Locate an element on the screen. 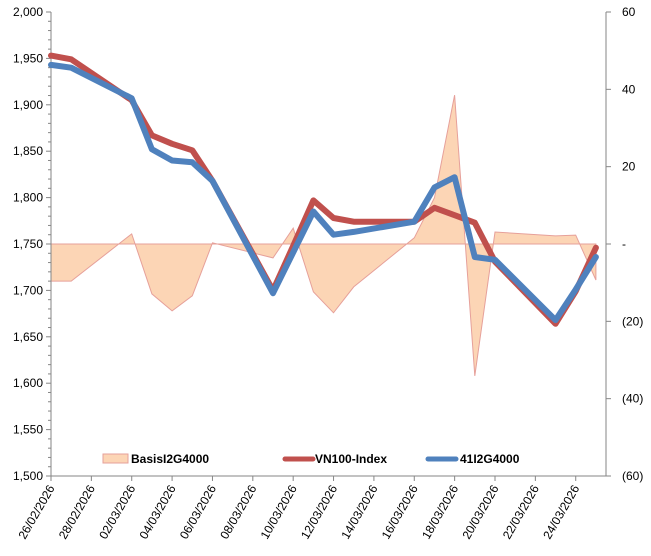 Image resolution: width=651 pixels, height=556 pixels. y-right-tick-label: (60) is located at coordinates (632, 476).